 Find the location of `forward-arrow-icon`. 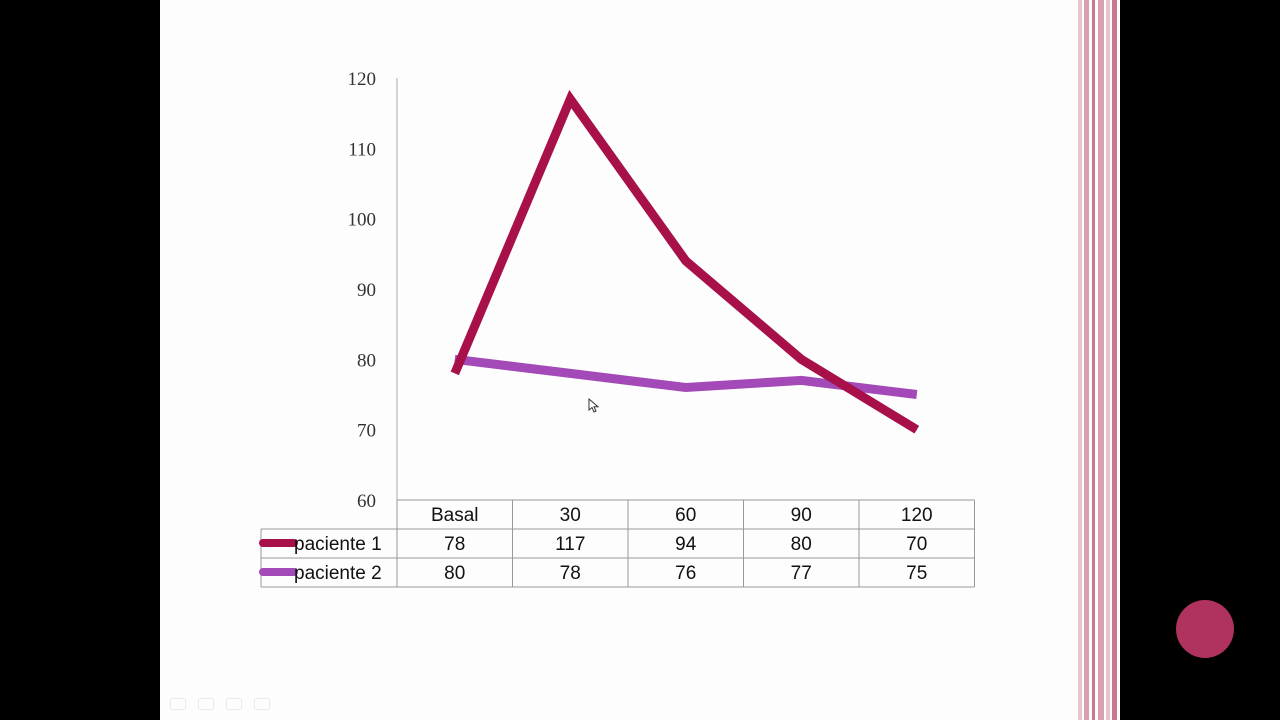

forward-arrow-icon is located at coordinates (262, 704).